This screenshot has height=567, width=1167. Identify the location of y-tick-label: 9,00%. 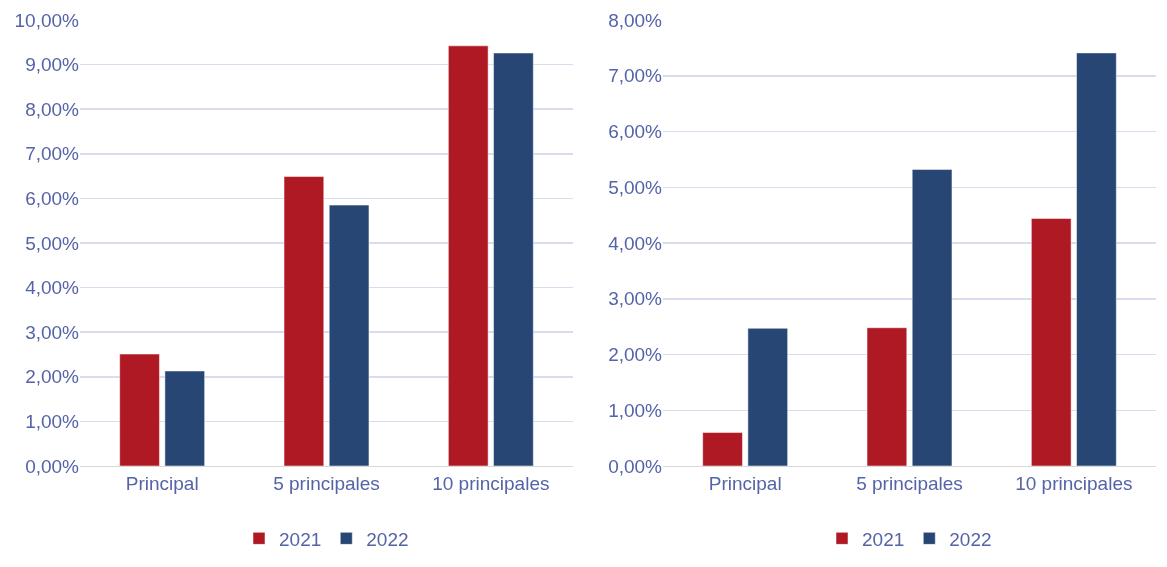
(52, 65).